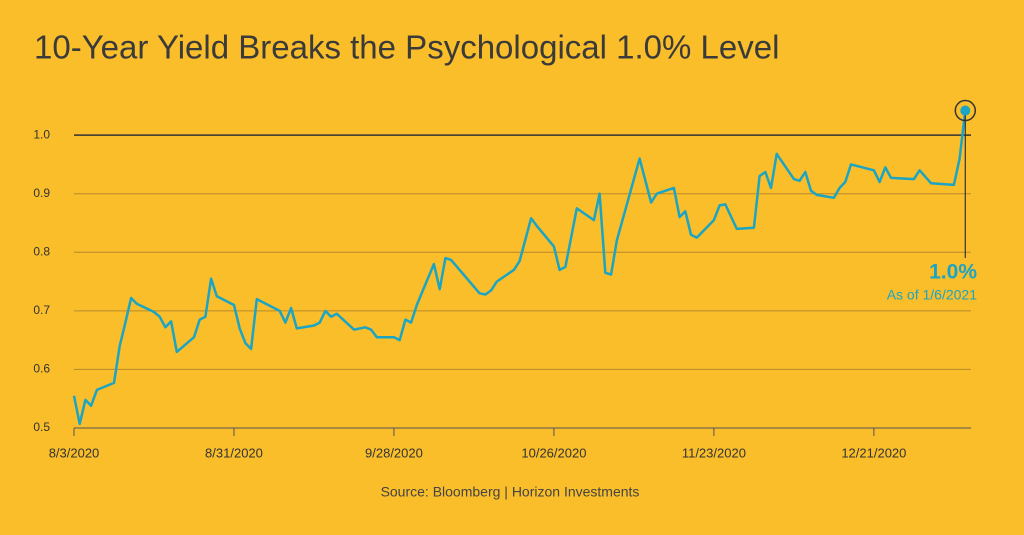 Image resolution: width=1024 pixels, height=535 pixels. I want to click on y-tick-label: 0.5, so click(41, 427).